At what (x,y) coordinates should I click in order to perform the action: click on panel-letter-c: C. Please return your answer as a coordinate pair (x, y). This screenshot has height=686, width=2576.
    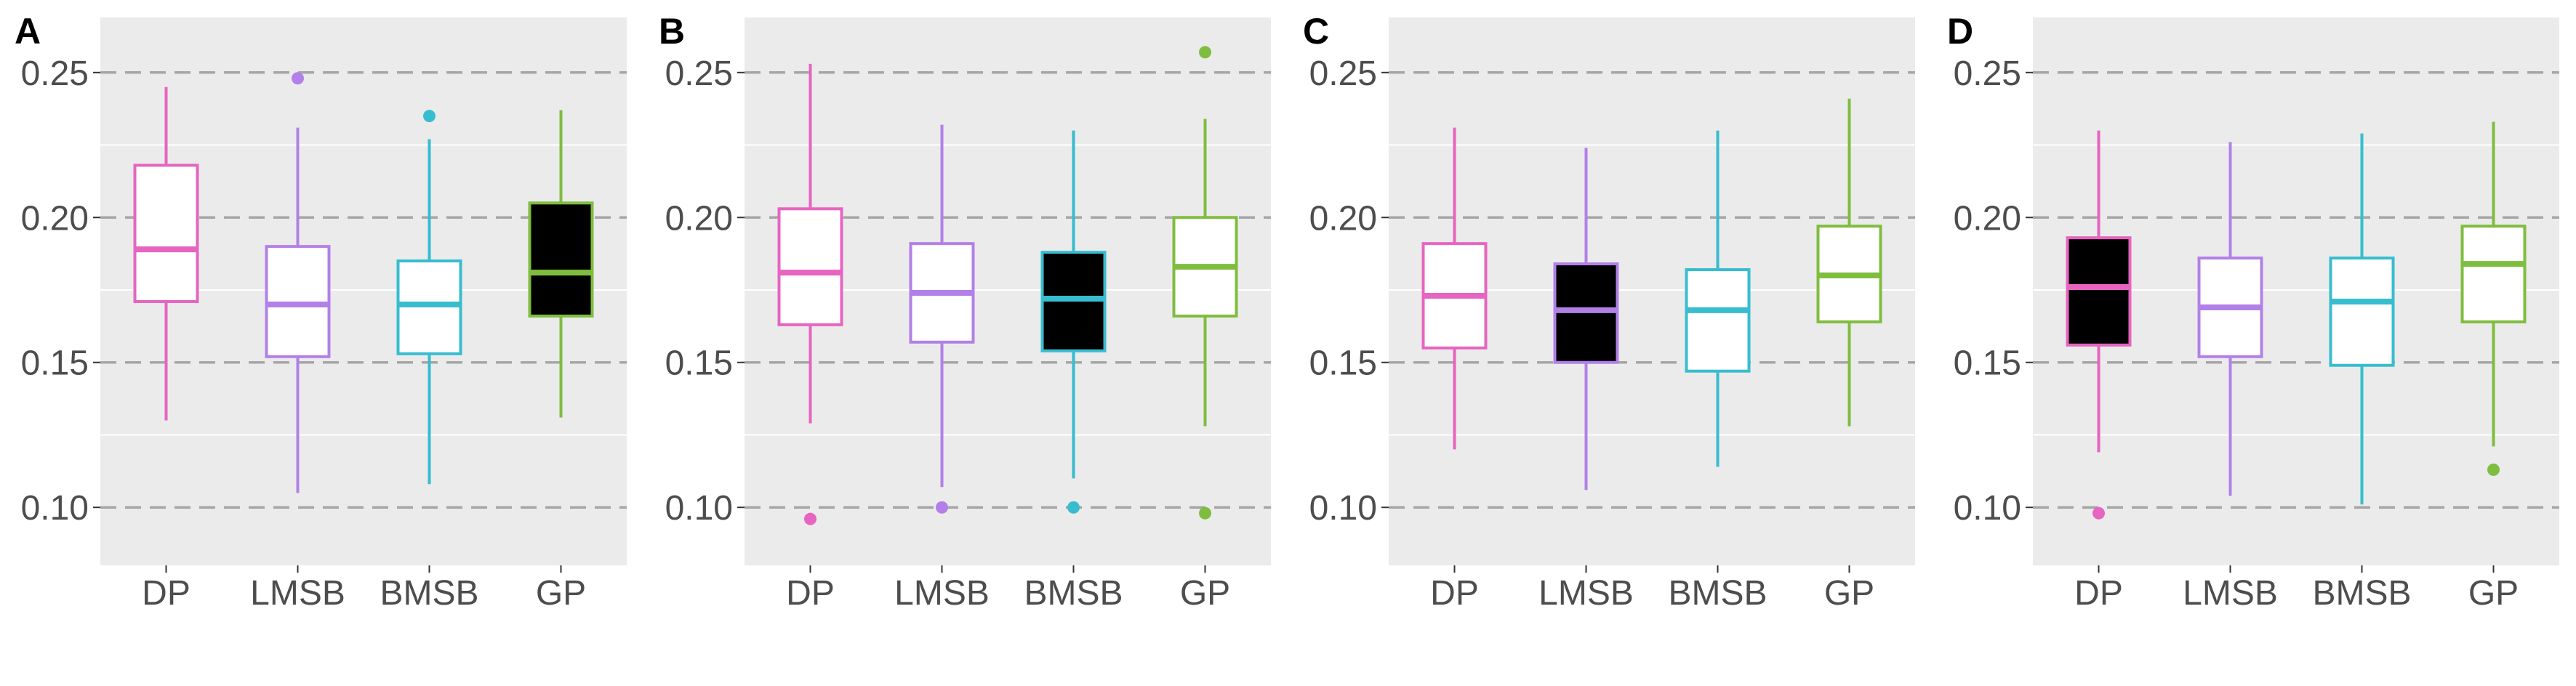
    Looking at the image, I should click on (1316, 31).